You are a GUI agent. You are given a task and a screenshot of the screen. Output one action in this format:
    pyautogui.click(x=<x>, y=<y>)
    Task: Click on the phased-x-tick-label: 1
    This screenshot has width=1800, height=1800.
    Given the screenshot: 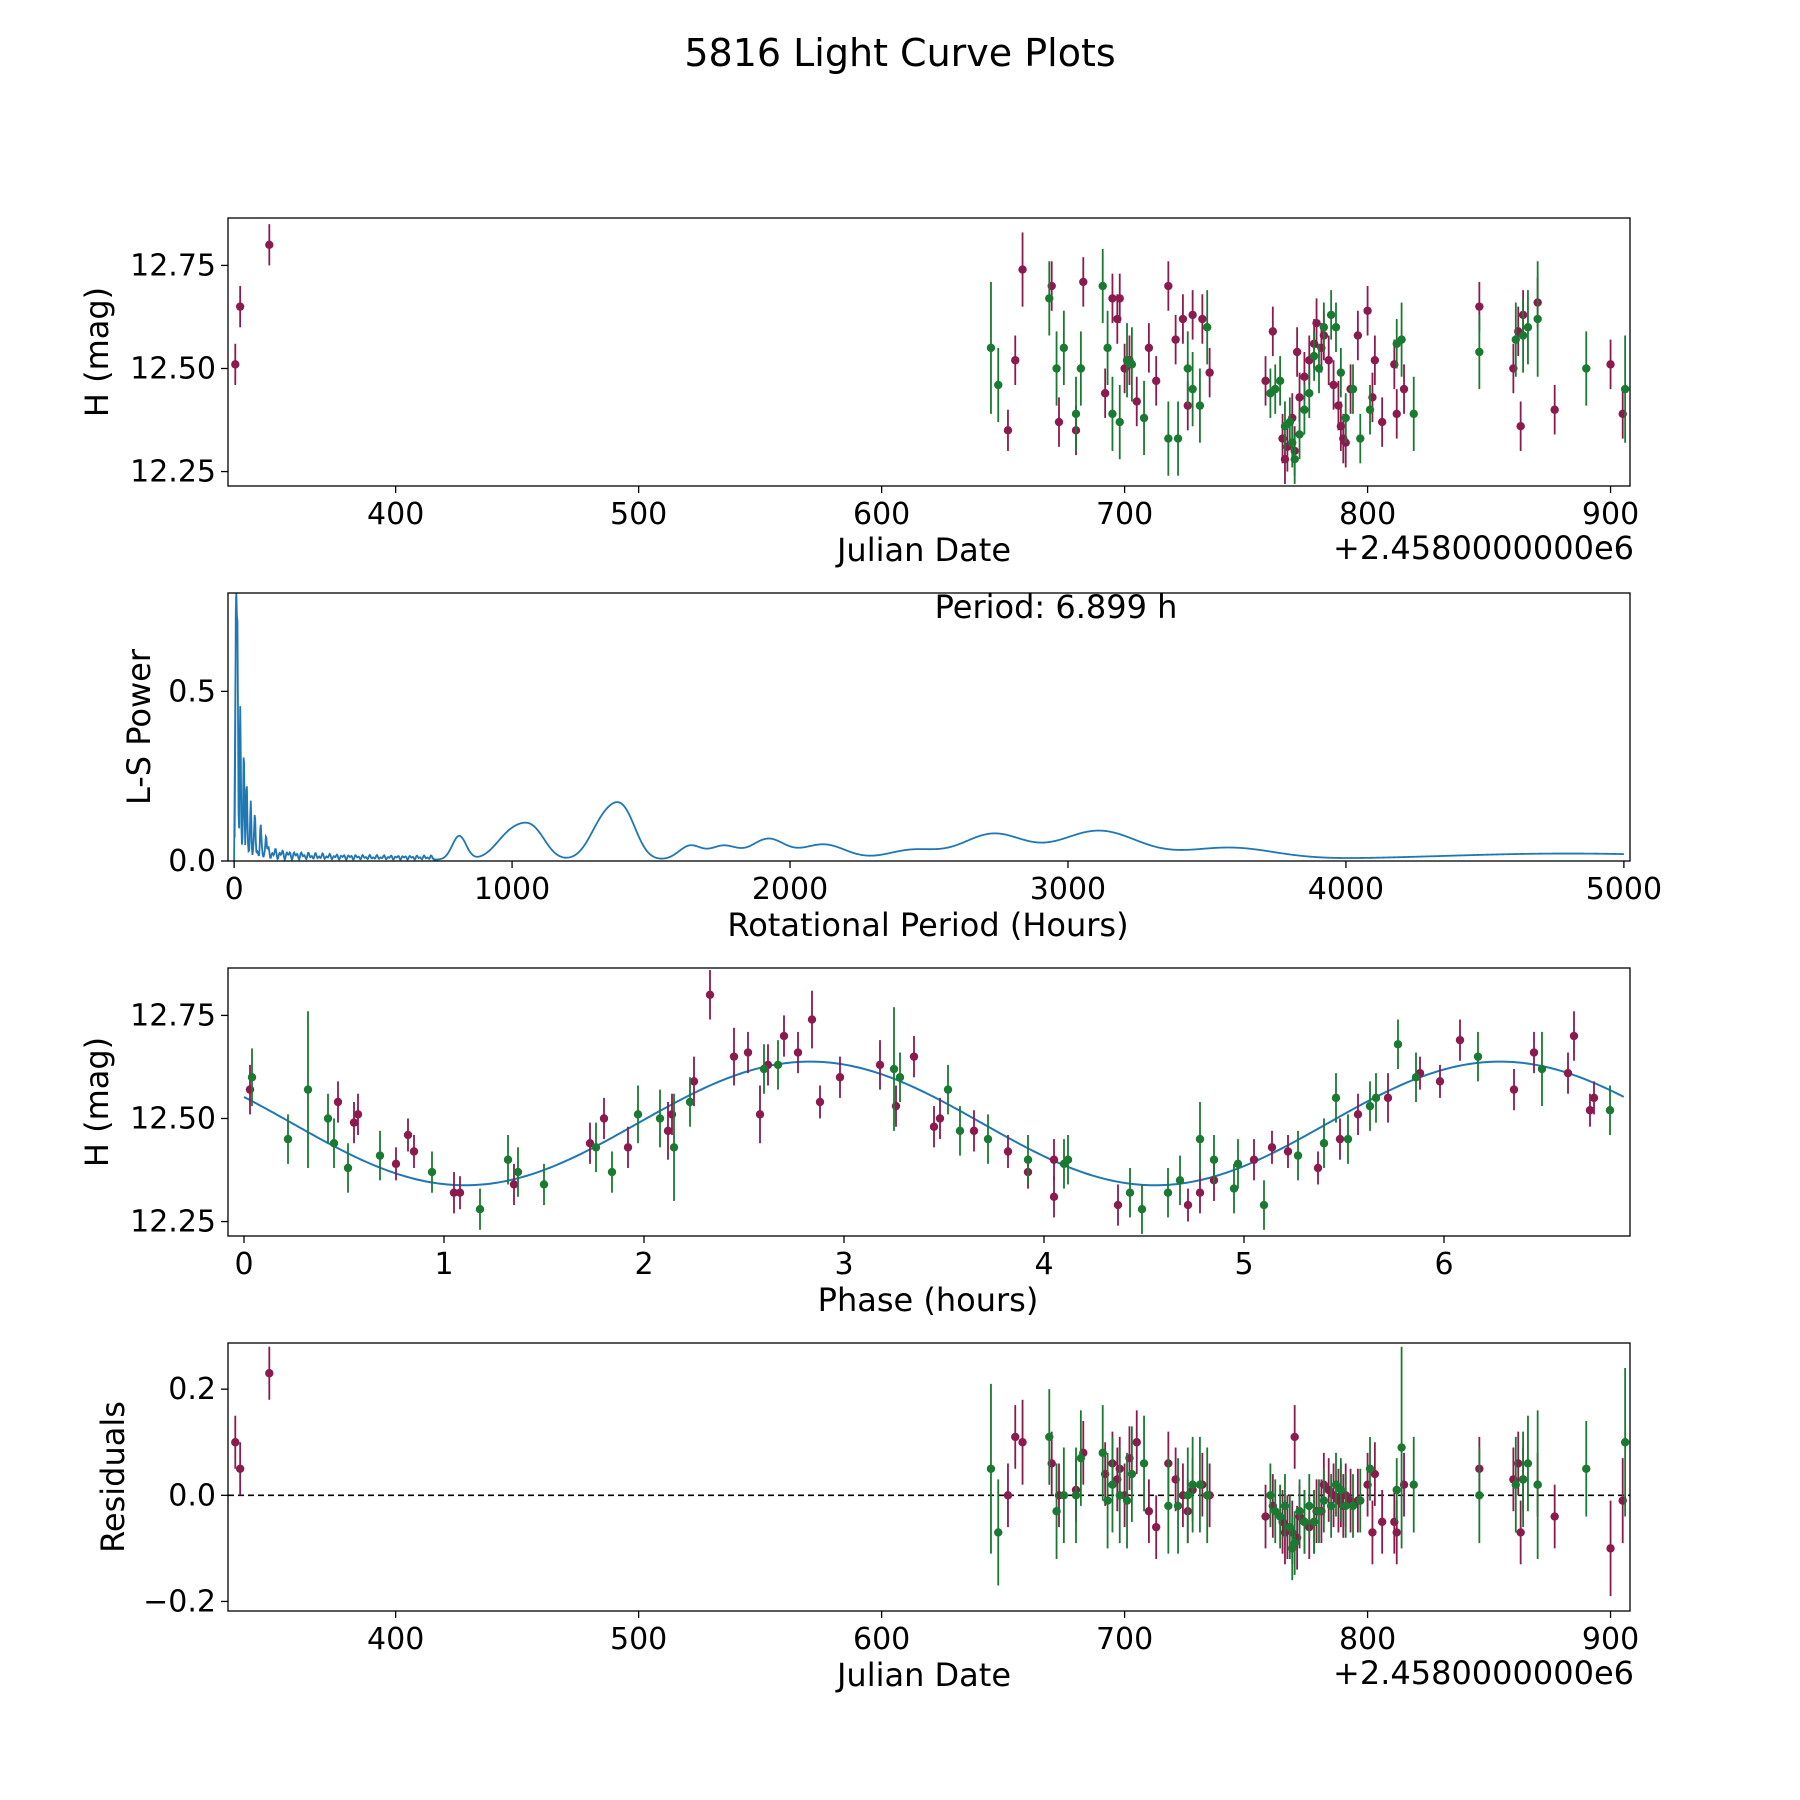 What is the action you would take?
    pyautogui.click(x=443, y=1264)
    